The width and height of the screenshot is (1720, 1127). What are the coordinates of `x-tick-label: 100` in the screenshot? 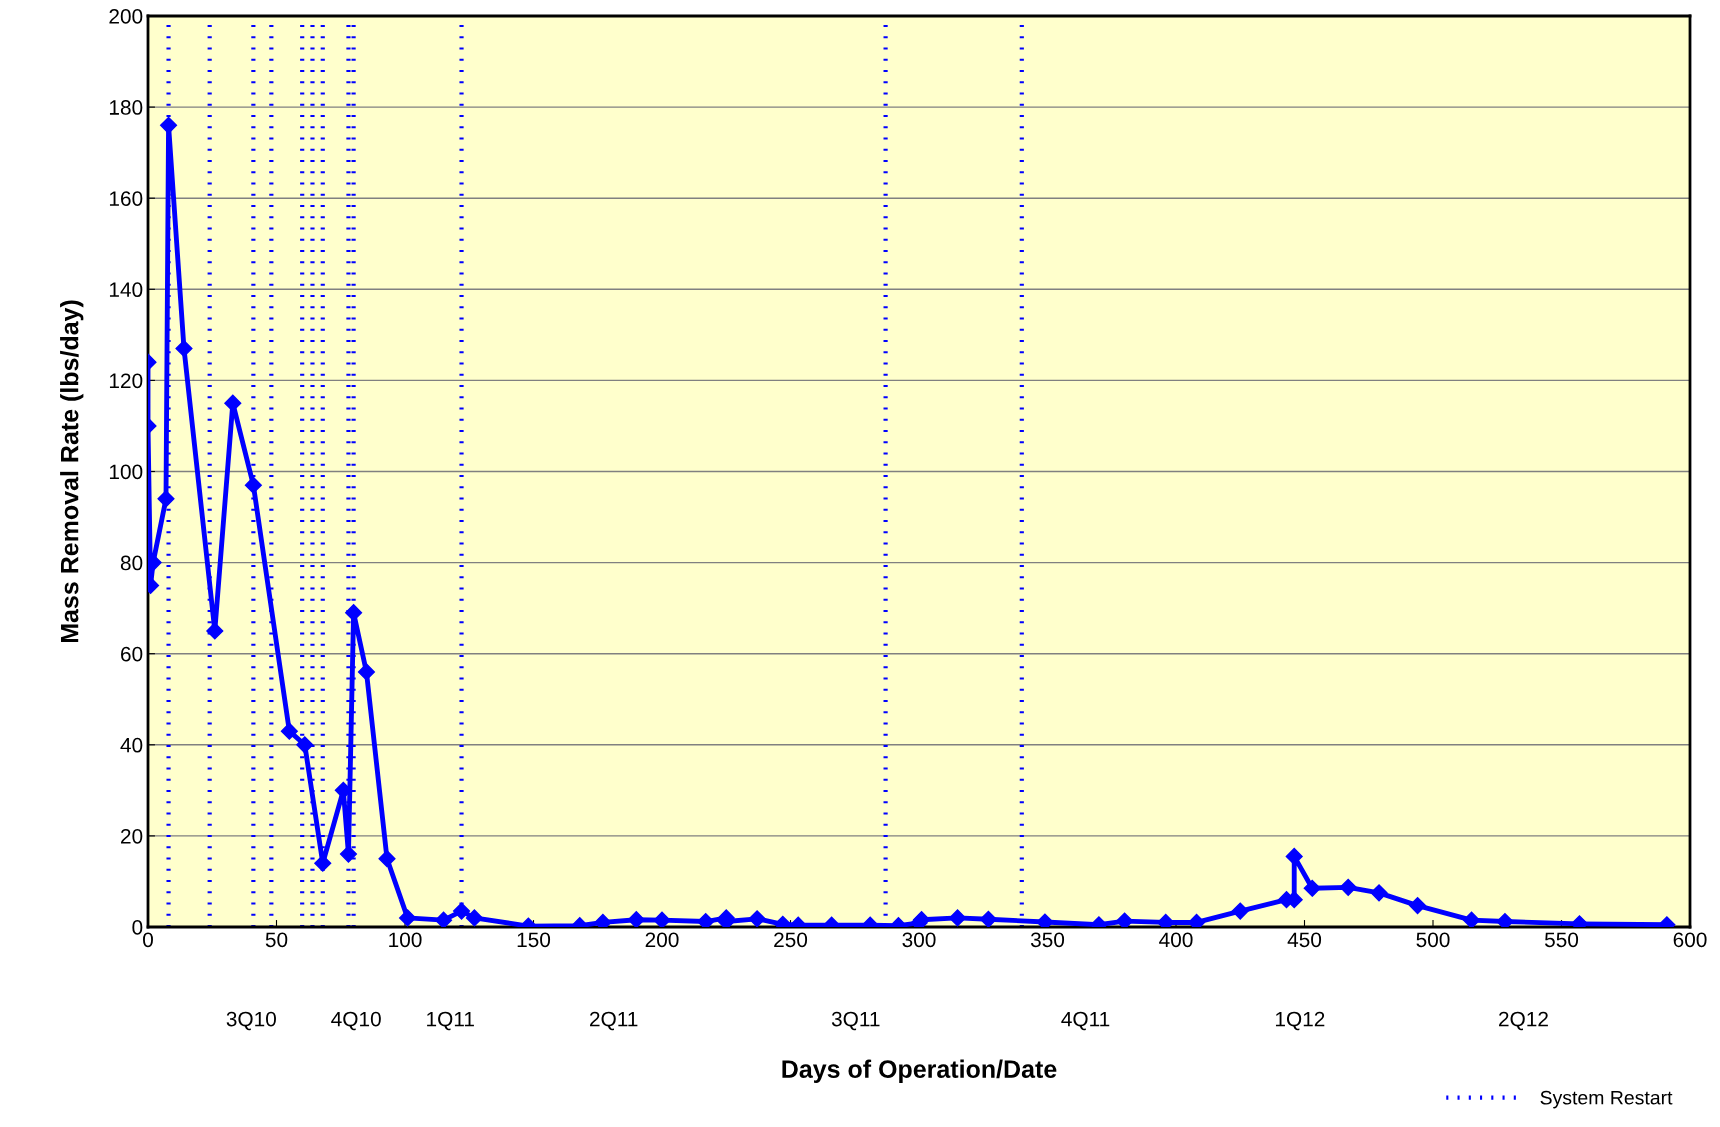 It's located at (405, 940).